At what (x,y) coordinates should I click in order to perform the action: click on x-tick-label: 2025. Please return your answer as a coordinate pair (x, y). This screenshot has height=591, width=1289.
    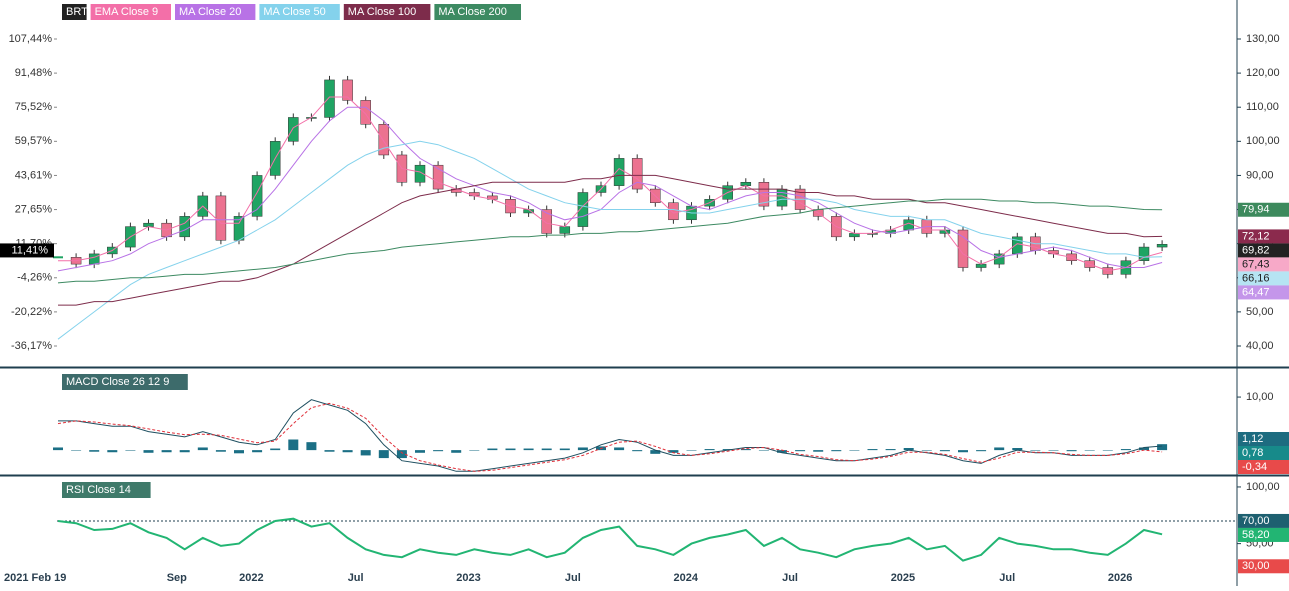
    Looking at the image, I should click on (903, 578).